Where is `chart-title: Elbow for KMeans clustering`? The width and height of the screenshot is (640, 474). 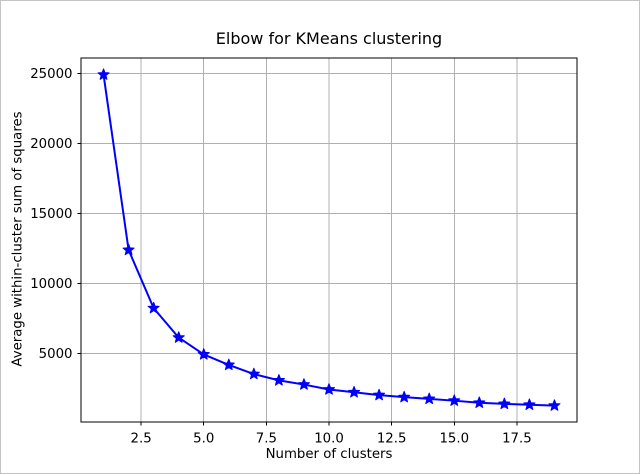
chart-title: Elbow for KMeans clustering is located at coordinates (329, 38).